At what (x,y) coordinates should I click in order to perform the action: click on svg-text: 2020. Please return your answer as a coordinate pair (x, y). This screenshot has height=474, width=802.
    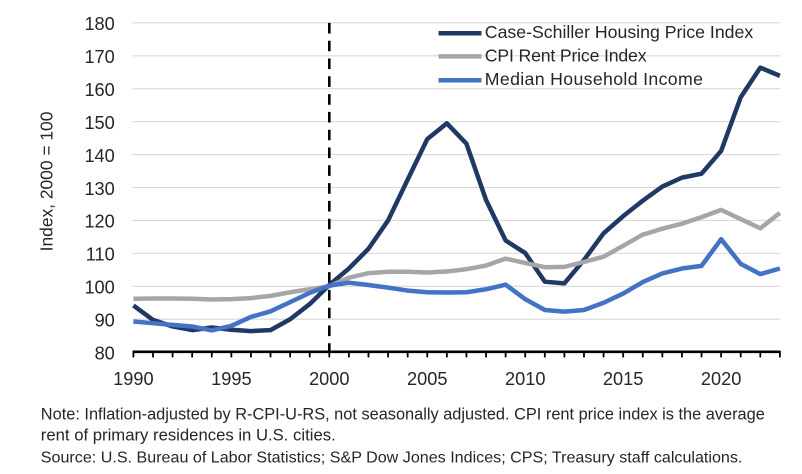
    Looking at the image, I should click on (721, 379).